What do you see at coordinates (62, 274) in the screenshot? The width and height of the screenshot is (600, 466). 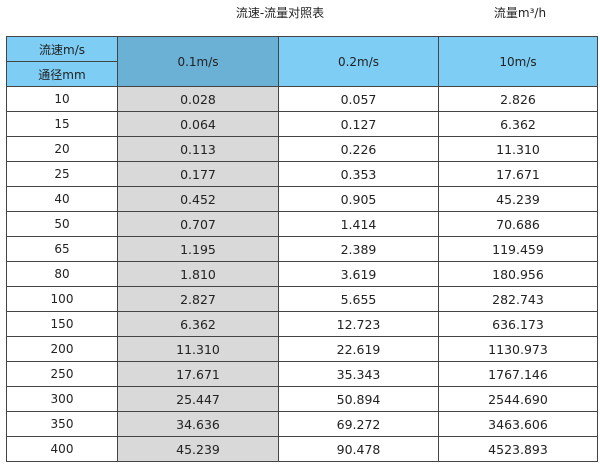 I see `diameter-cell: 80` at bounding box center [62, 274].